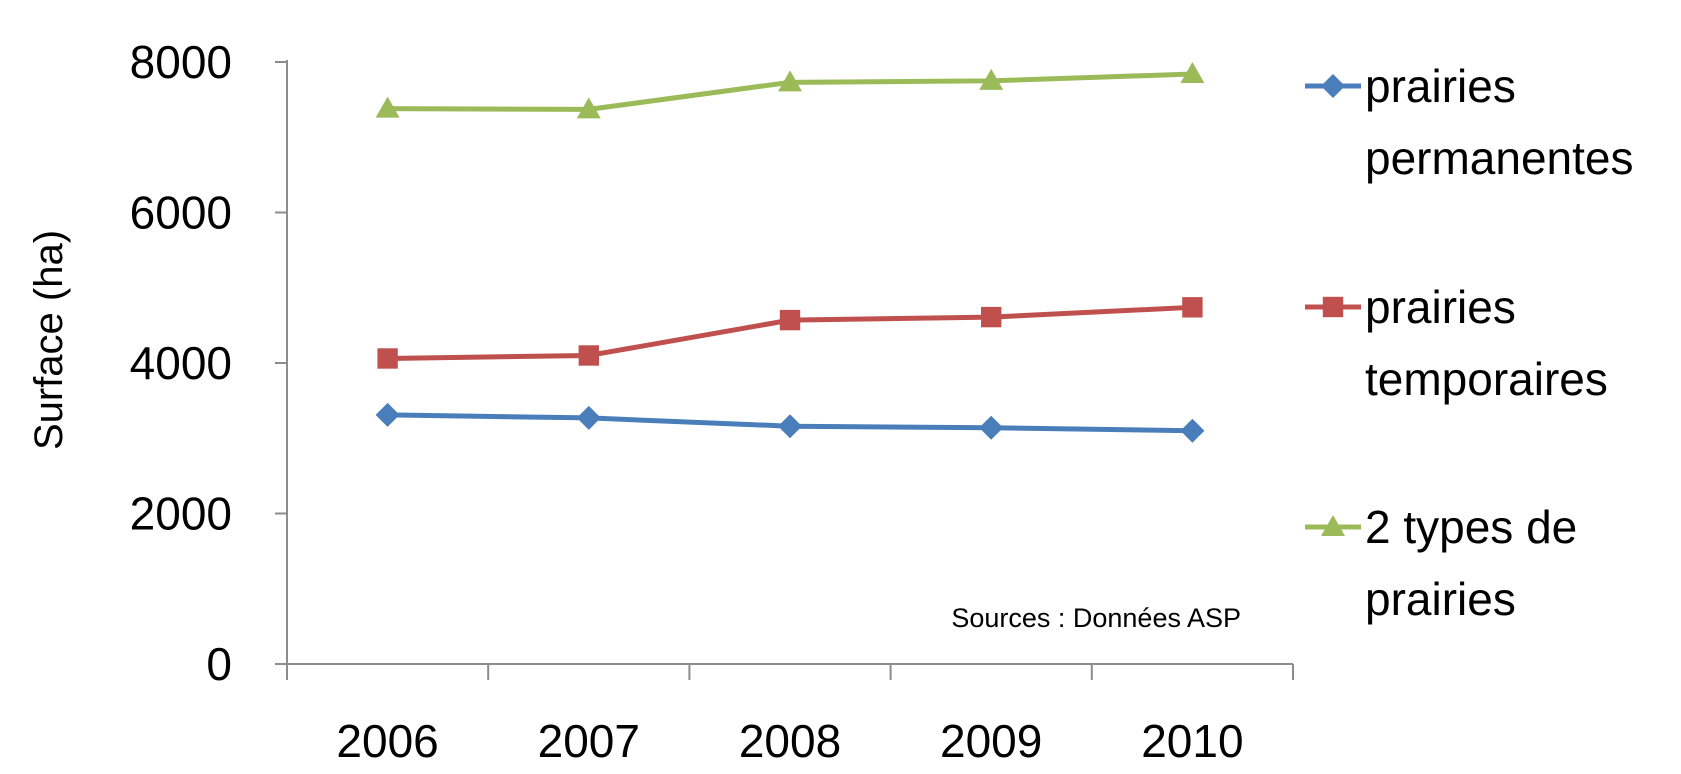 This screenshot has height=774, width=1681. What do you see at coordinates (1192, 741) in the screenshot?
I see `x-tick-label: 2010` at bounding box center [1192, 741].